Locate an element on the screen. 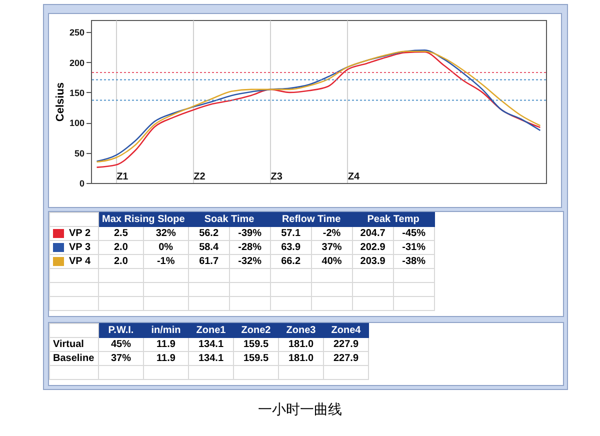 The height and width of the screenshot is (436, 600). text: 56.2 is located at coordinates (209, 233).